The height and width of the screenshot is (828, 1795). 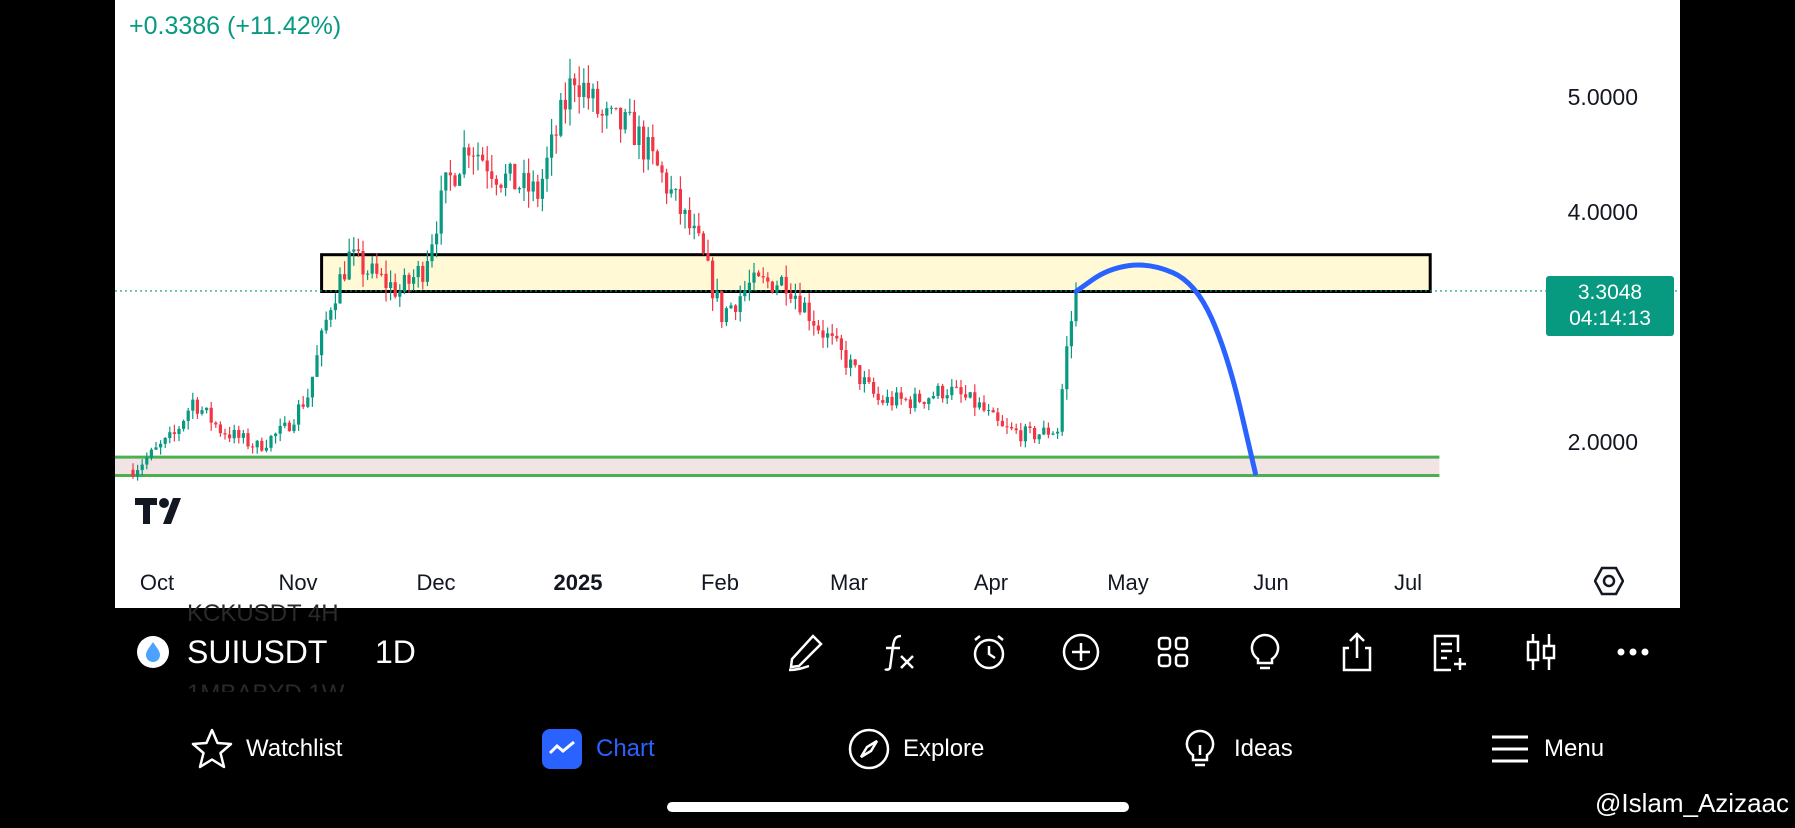 I want to click on watermark: @Islam_Azizaac, so click(x=1691, y=803).